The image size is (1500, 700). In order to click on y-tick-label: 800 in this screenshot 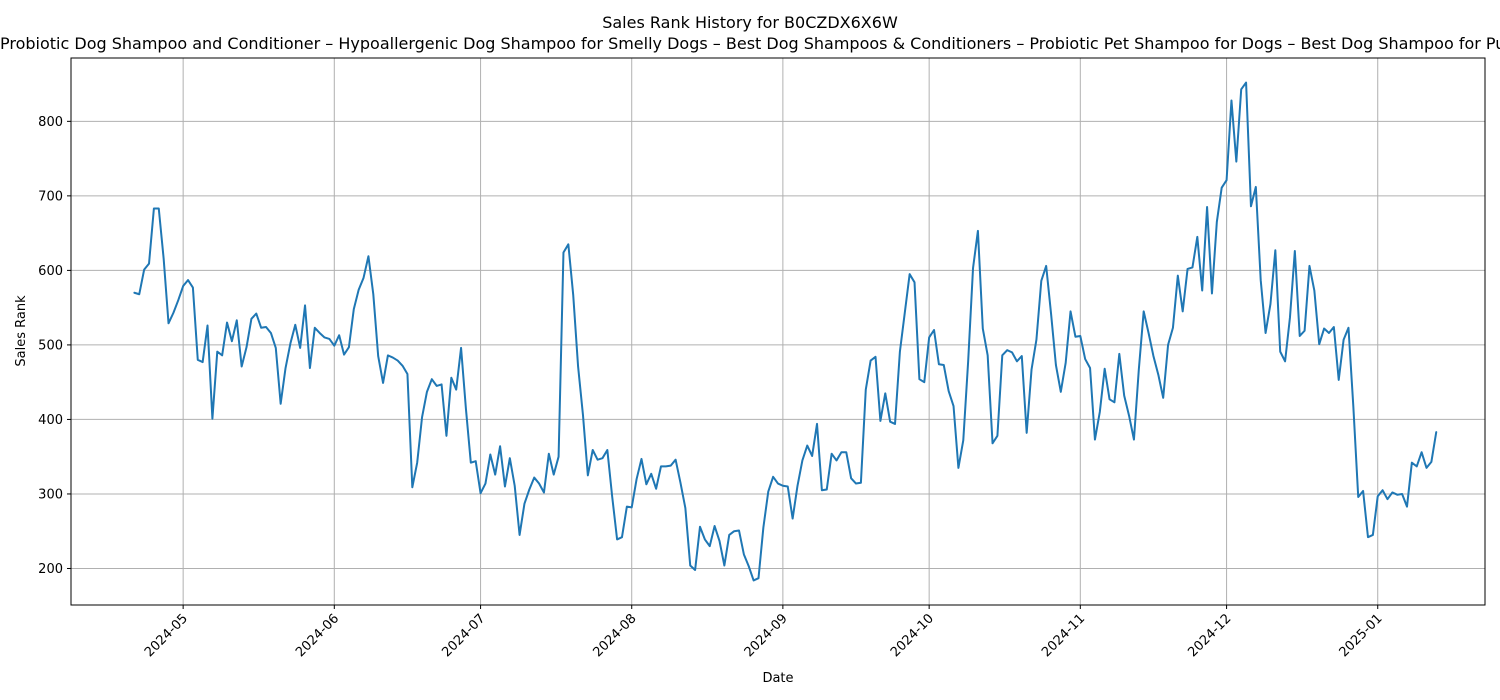, I will do `click(50, 122)`.